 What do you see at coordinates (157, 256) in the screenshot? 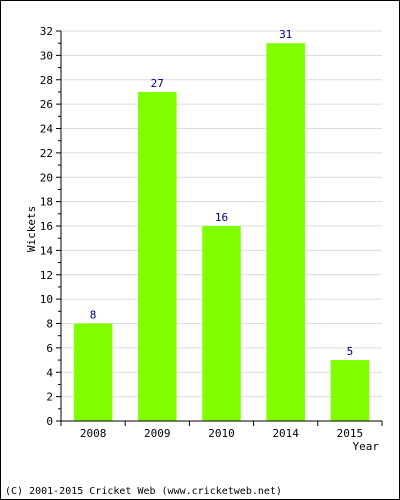
I see `bar-2009` at bounding box center [157, 256].